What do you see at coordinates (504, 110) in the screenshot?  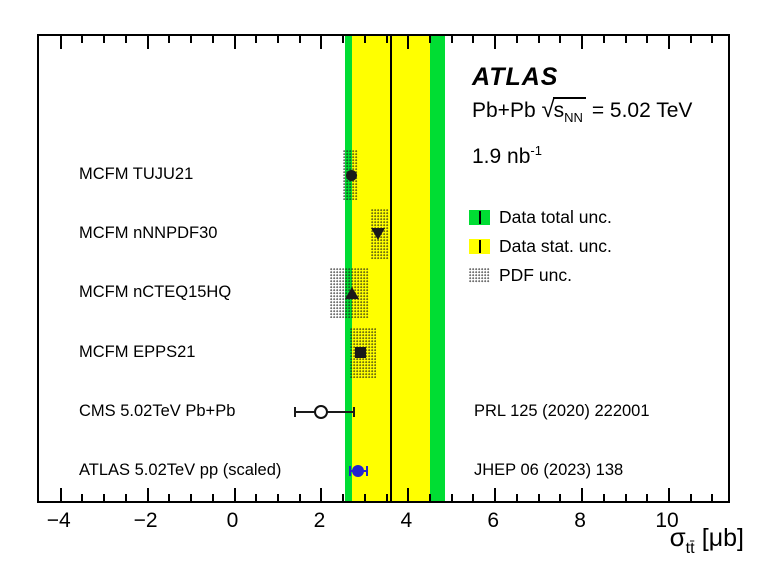 I see `collision-system: Pb+Pb` at bounding box center [504, 110].